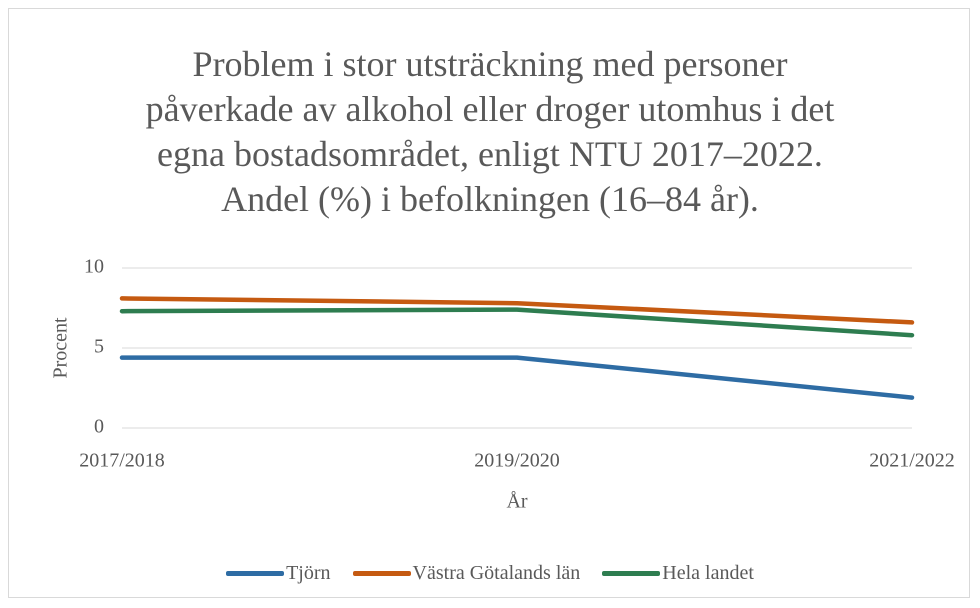  I want to click on y-tick-label: 0, so click(99, 427).